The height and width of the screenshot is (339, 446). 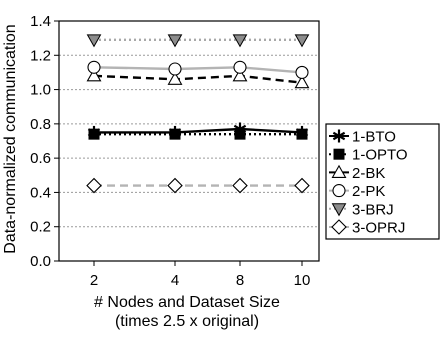 What do you see at coordinates (40, 21) in the screenshot?
I see `y-tick-label-7: 1.4` at bounding box center [40, 21].